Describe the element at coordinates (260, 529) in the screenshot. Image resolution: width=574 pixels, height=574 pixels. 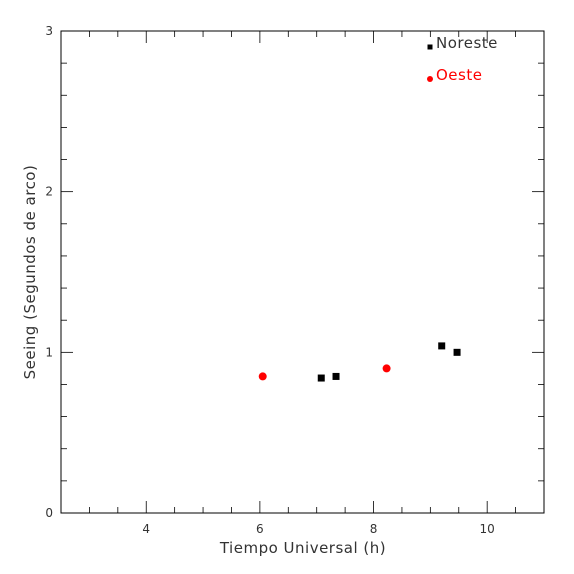
I see `x-tick-label: 6` at that location.